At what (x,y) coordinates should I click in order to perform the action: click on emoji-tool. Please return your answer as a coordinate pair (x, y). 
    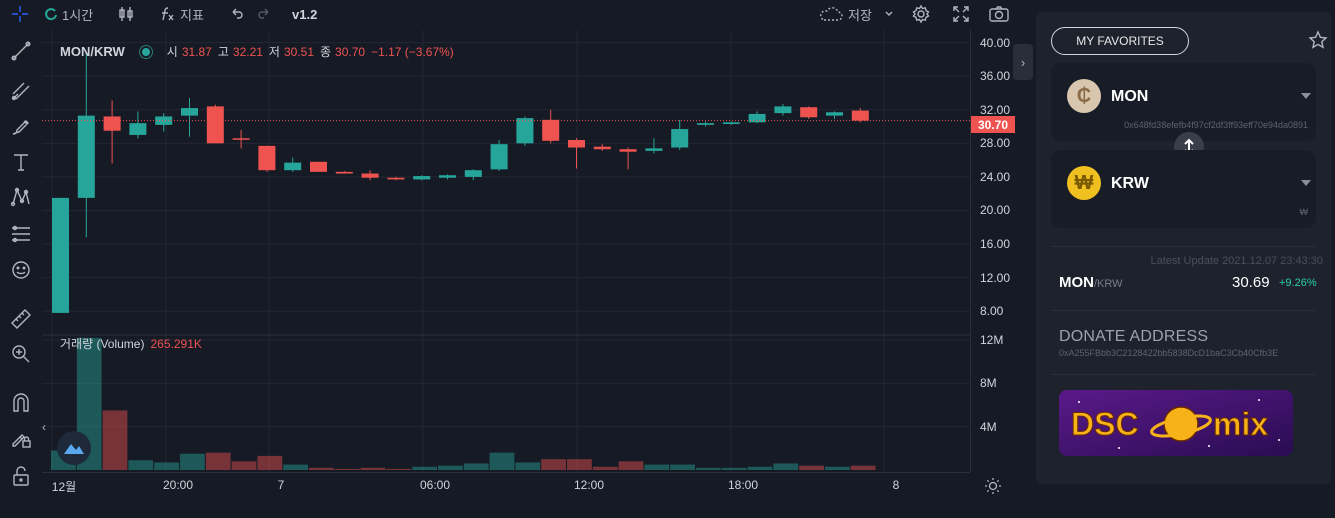
    Looking at the image, I should click on (21, 270).